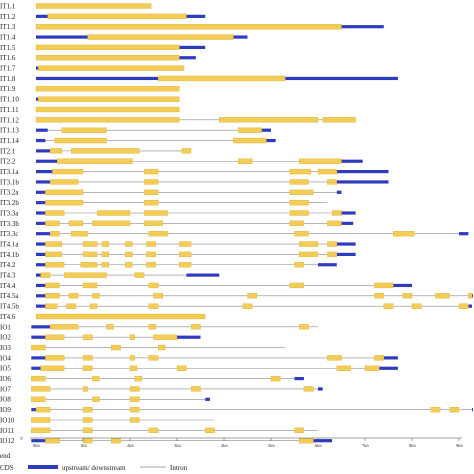 This screenshot has height=474, width=474. I want to click on gene-label: IT3.2a, so click(9, 193).